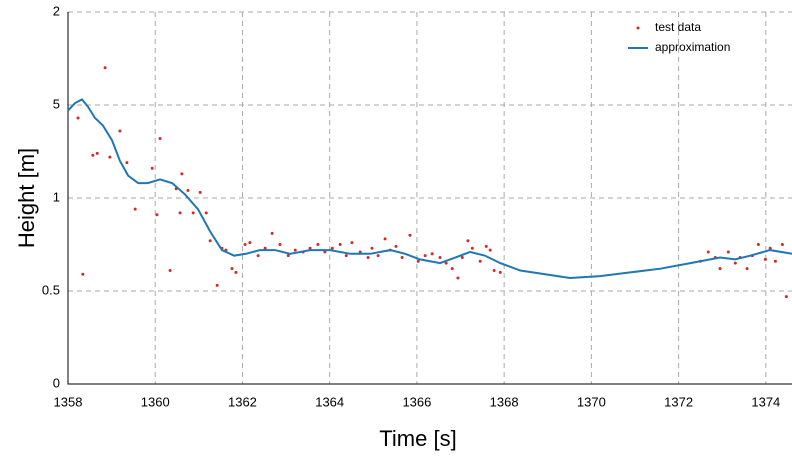  What do you see at coordinates (591, 401) in the screenshot?
I see `x-tick-label: 1370` at bounding box center [591, 401].